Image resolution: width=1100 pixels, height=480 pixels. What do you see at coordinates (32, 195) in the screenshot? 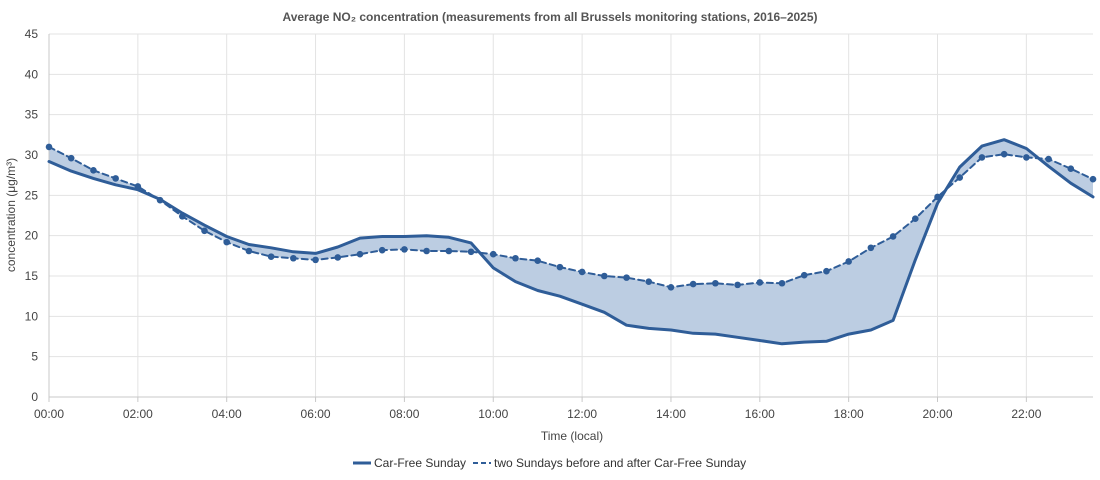
I see `y-tick-label: 25` at bounding box center [32, 195].